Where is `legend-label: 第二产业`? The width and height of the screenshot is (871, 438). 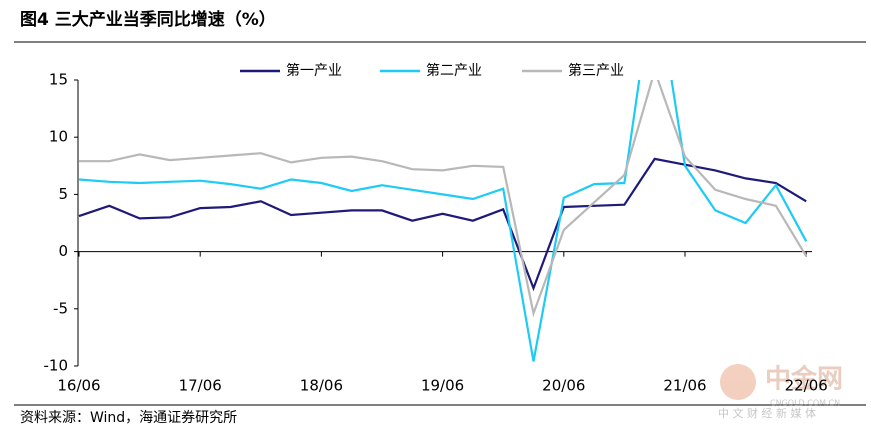 legend-label: 第二产业 is located at coordinates (454, 70).